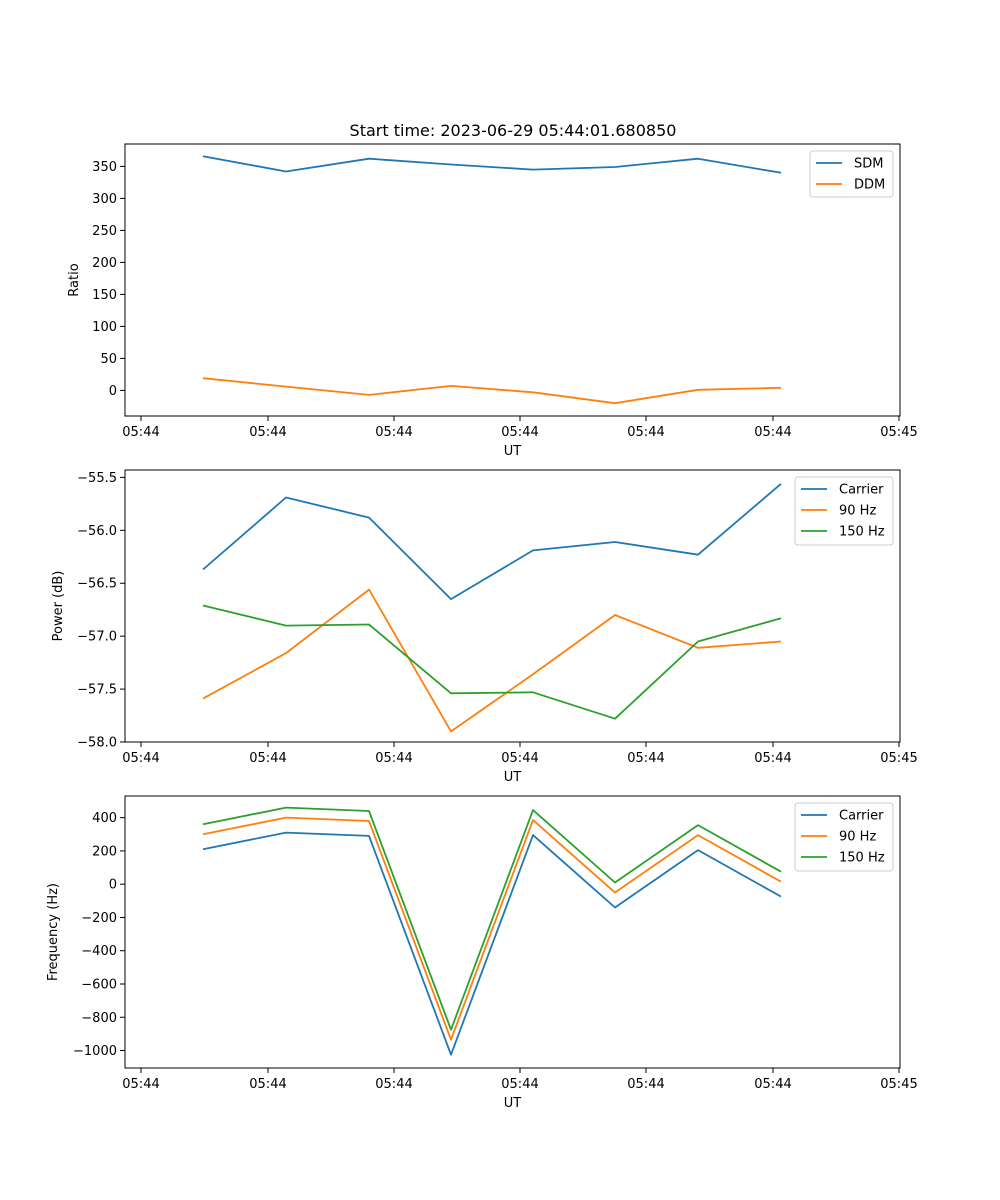 The image size is (1000, 1200). I want to click on series-line-ddm, so click(492, 391).